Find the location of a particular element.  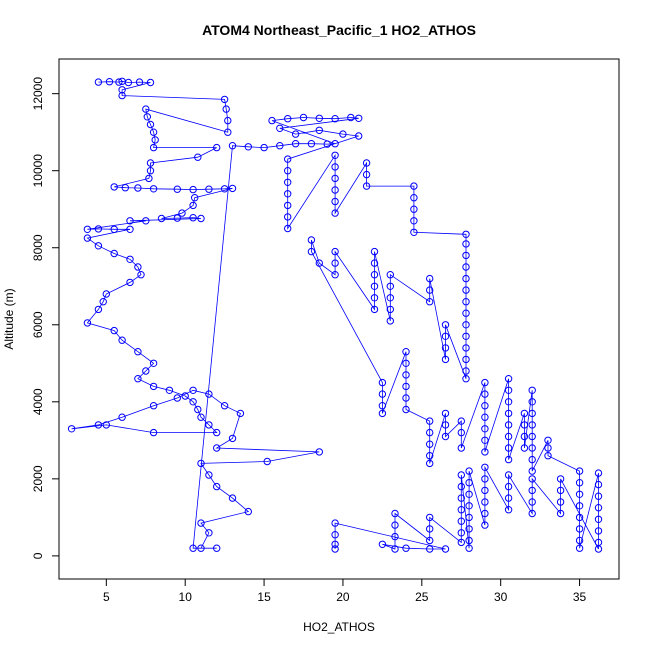

y-axis-label: Altitude (m) is located at coordinates (9, 318).